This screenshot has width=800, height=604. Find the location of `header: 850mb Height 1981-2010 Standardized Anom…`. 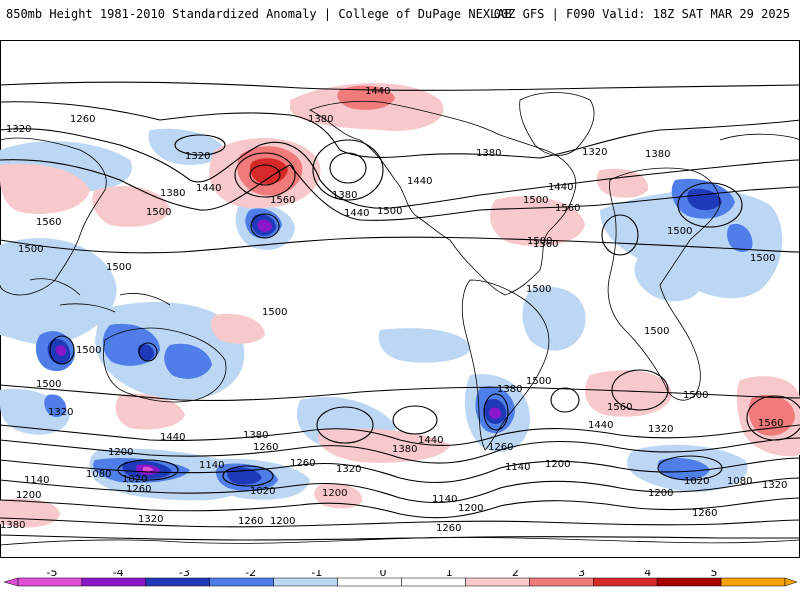

header: 850mb Height 1981-2010 Standardized Anom… is located at coordinates (400, 20).